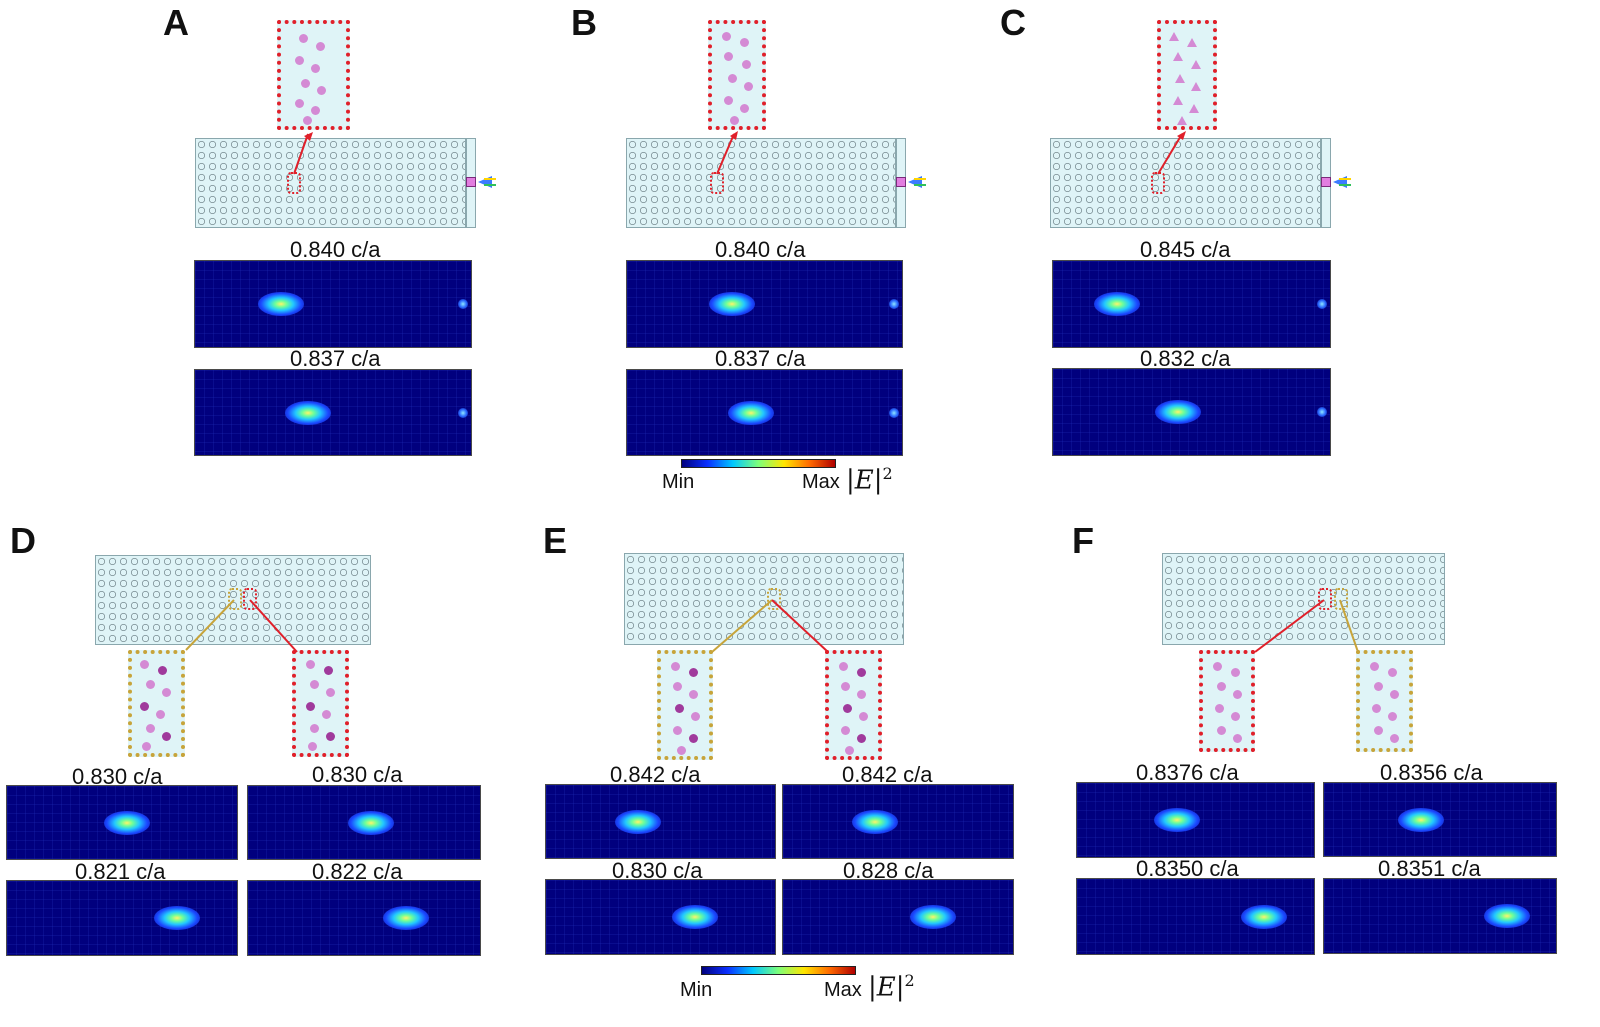 The width and height of the screenshot is (1600, 1027). What do you see at coordinates (117, 776) in the screenshot?
I see `frequency-label-d-left-top: 0.830 c/a` at bounding box center [117, 776].